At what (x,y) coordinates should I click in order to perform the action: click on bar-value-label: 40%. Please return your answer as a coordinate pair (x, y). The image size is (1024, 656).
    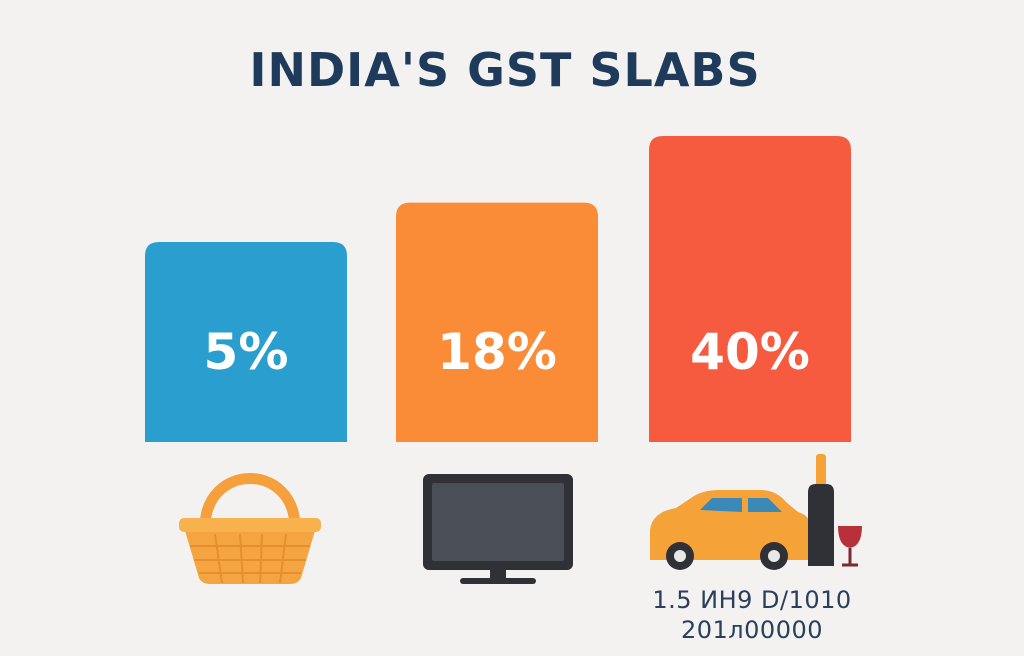
    Looking at the image, I should click on (750, 352).